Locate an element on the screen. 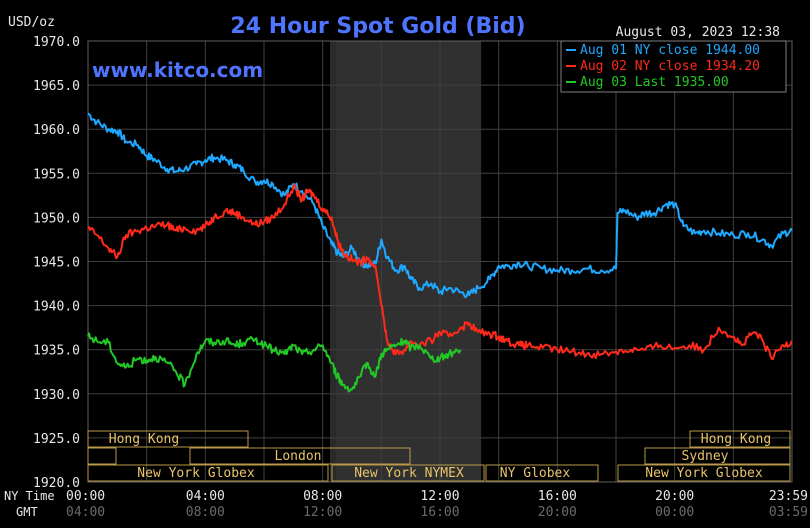 This screenshot has height=528, width=810. y-tick-label: 1925.0 is located at coordinates (56, 439).